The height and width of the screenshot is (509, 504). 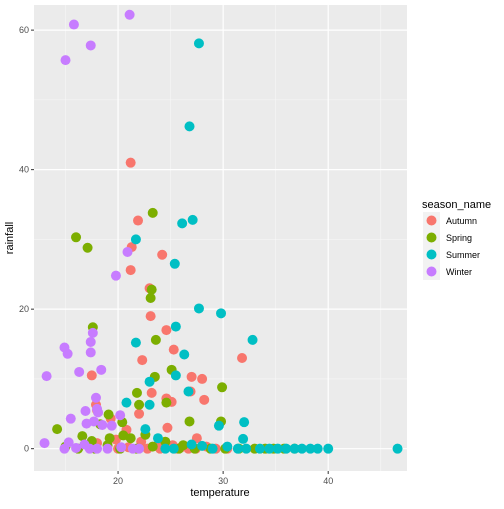 What do you see at coordinates (451, 246) in the screenshot?
I see `legend-keys: Autumn Spring Summer Winter` at bounding box center [451, 246].